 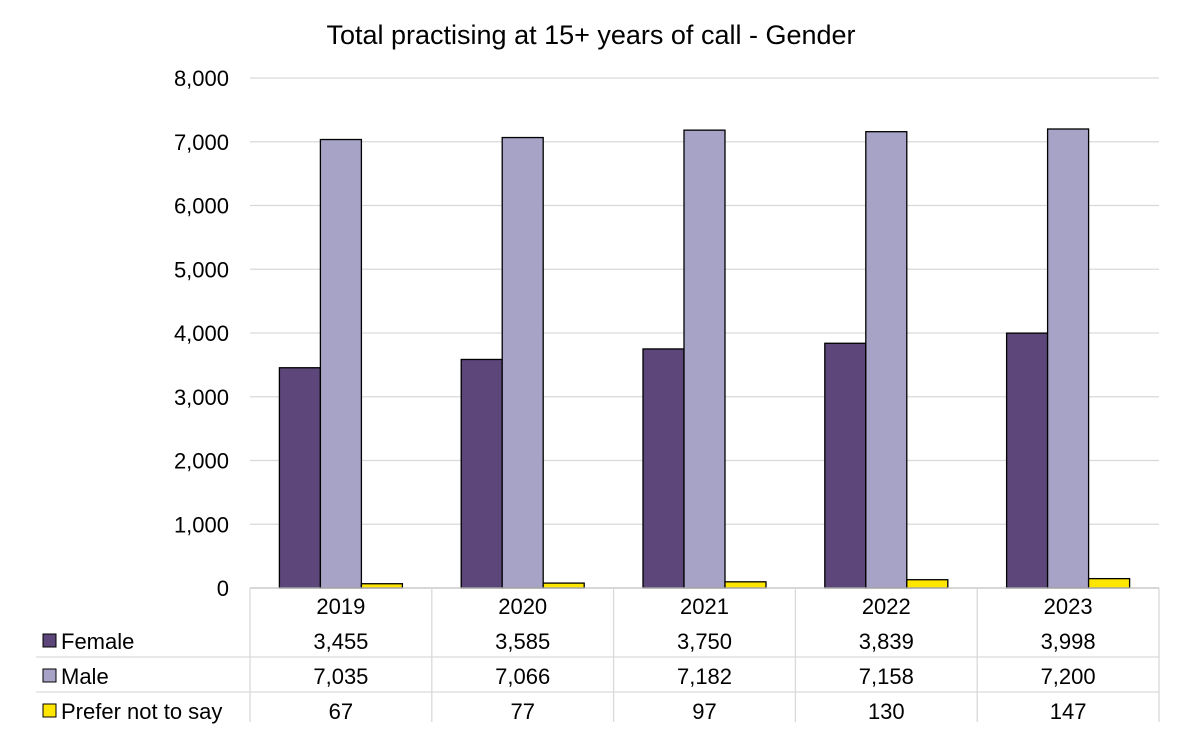 What do you see at coordinates (340, 676) in the screenshot?
I see `data-table-value: 7,035` at bounding box center [340, 676].